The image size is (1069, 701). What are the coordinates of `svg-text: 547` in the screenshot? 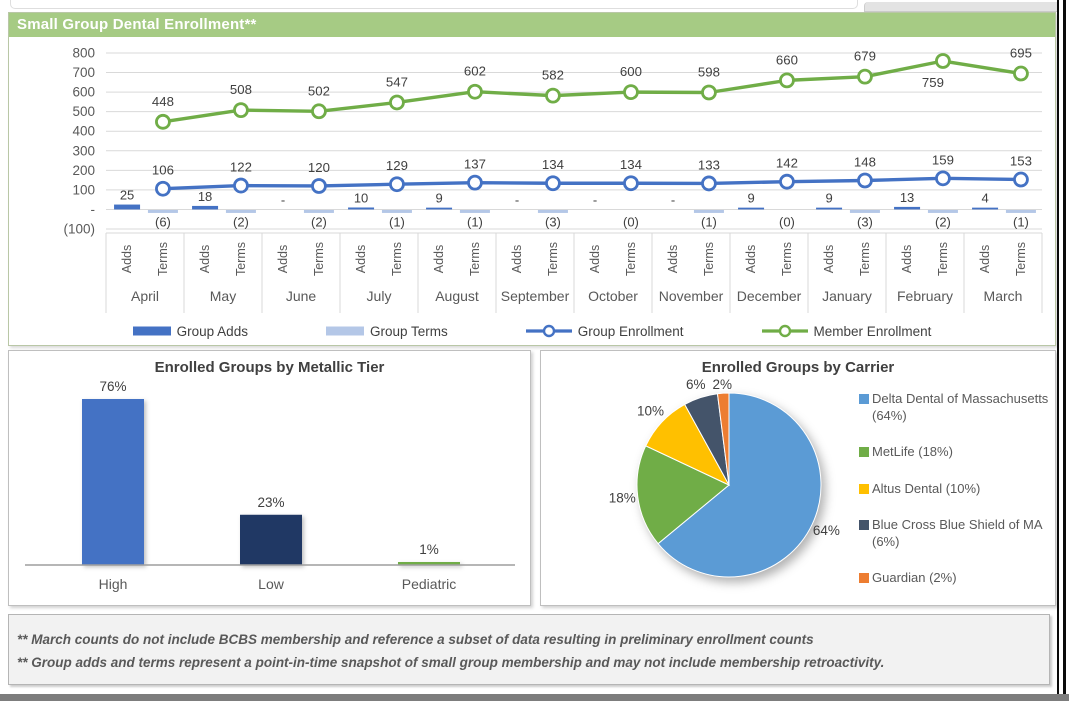 It's located at (397, 81).